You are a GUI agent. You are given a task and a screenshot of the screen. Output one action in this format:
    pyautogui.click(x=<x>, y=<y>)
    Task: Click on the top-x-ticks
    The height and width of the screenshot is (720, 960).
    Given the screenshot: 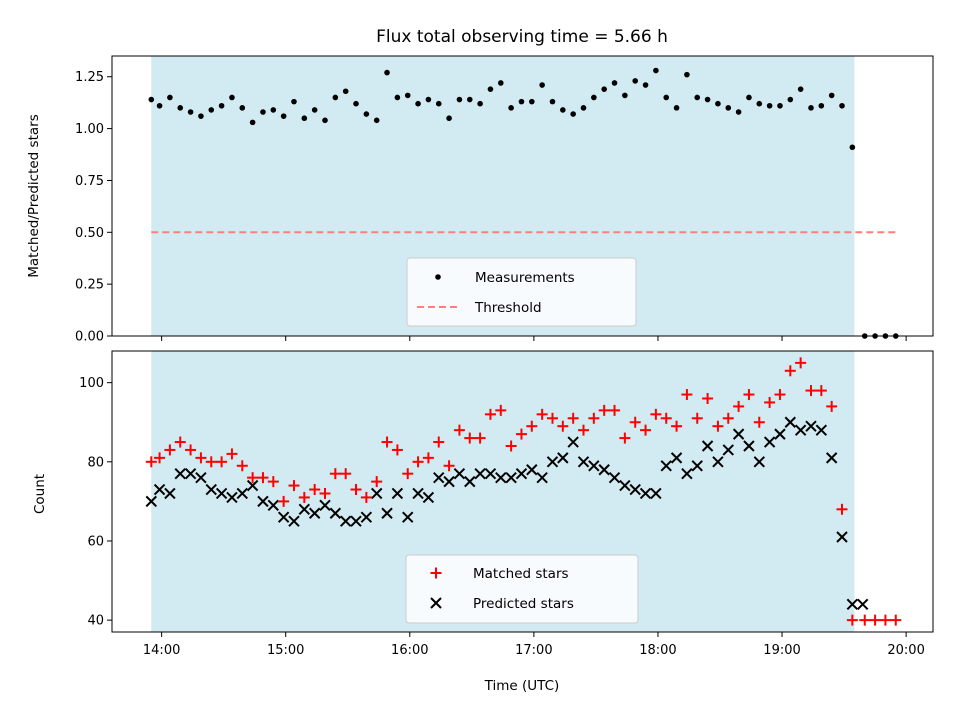 What is the action you would take?
    pyautogui.click(x=534, y=338)
    